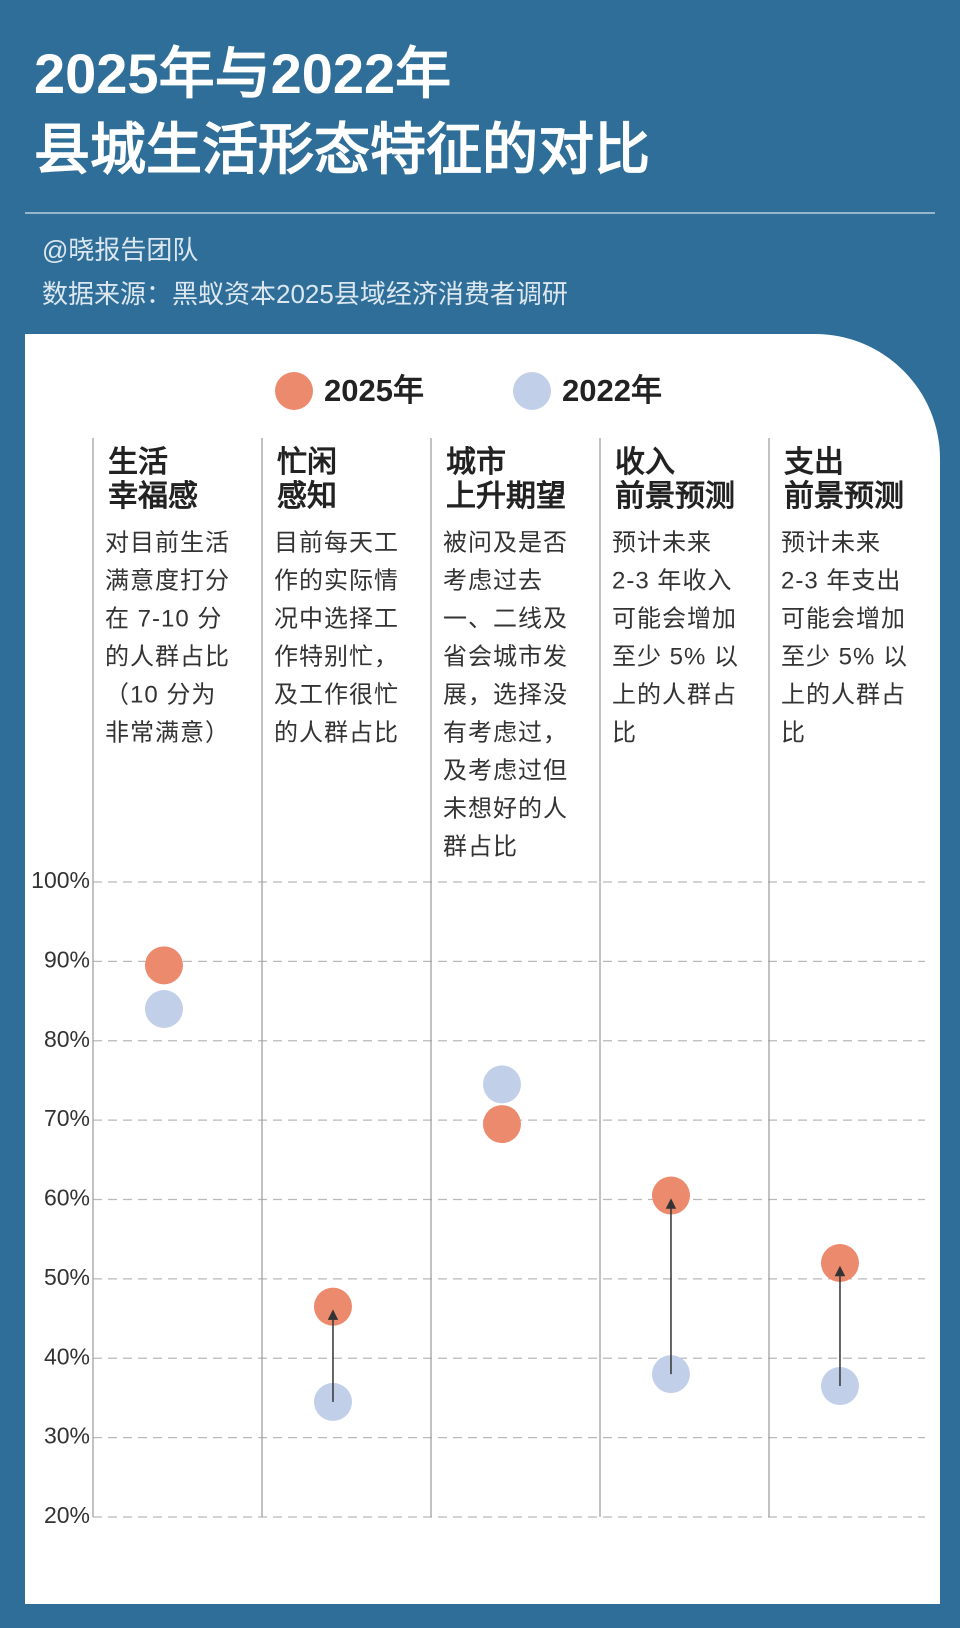 The image size is (960, 1628). What do you see at coordinates (336, 580) in the screenshot?
I see `category-description: 作的实际情` at bounding box center [336, 580].